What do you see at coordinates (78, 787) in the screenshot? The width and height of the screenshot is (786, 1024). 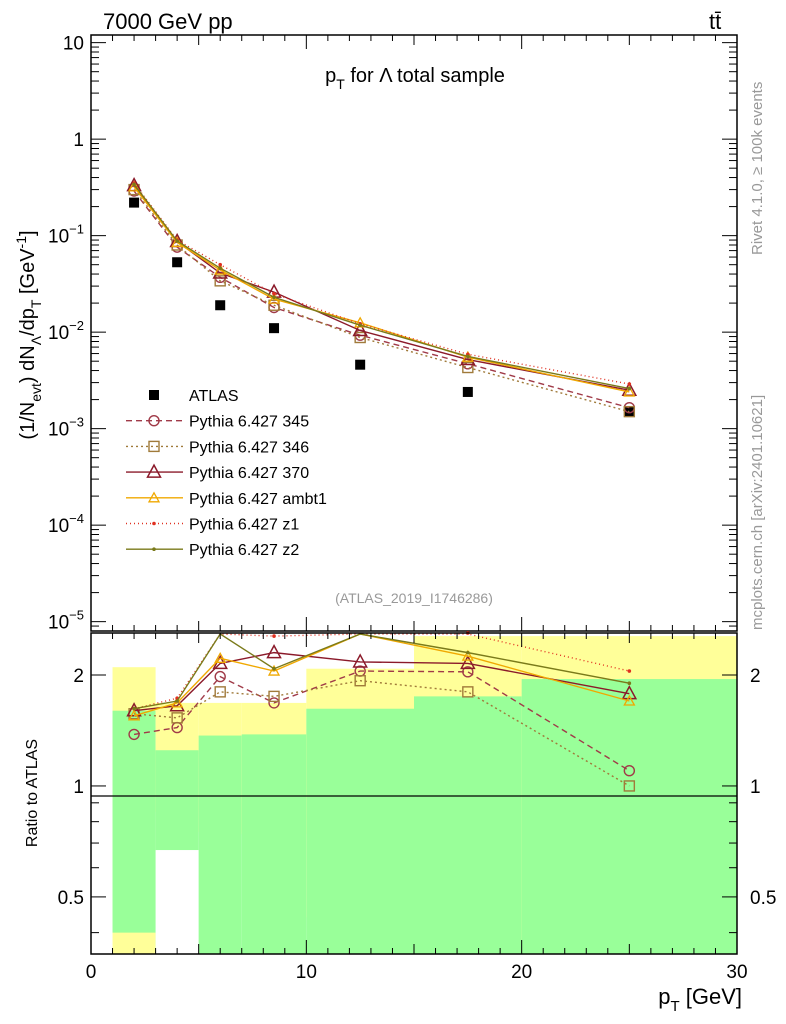 I see `ratio-y-tick-label: 1` at bounding box center [78, 787].